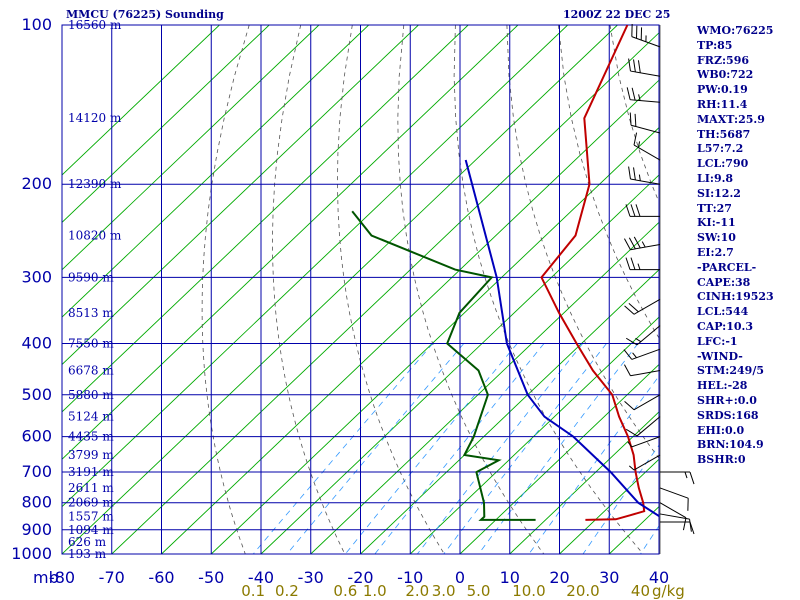  Describe the element at coordinates (730, 445) in the screenshot. I see `index-item: BRN:104.9` at that location.